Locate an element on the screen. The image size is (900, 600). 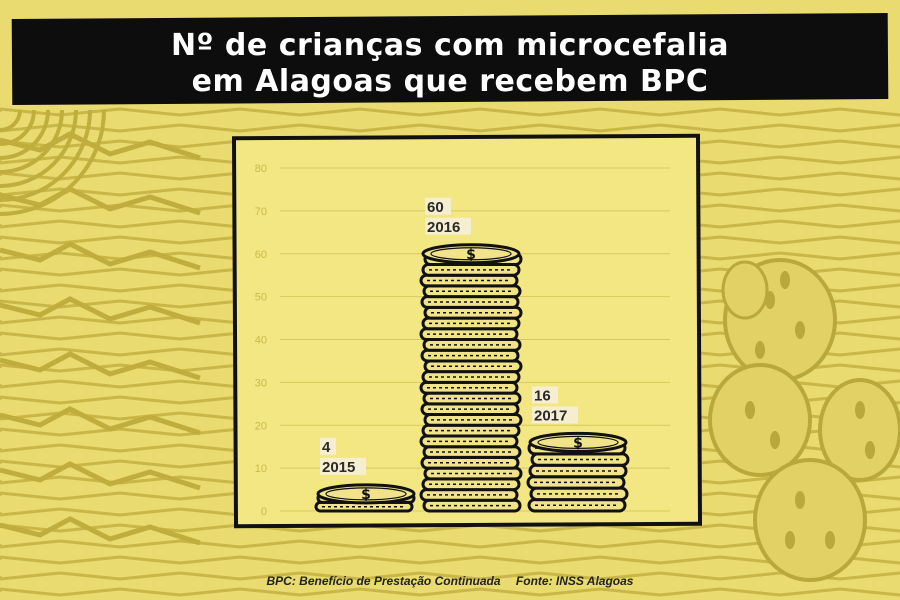
cactus-illustration is located at coordinates (804, 420).